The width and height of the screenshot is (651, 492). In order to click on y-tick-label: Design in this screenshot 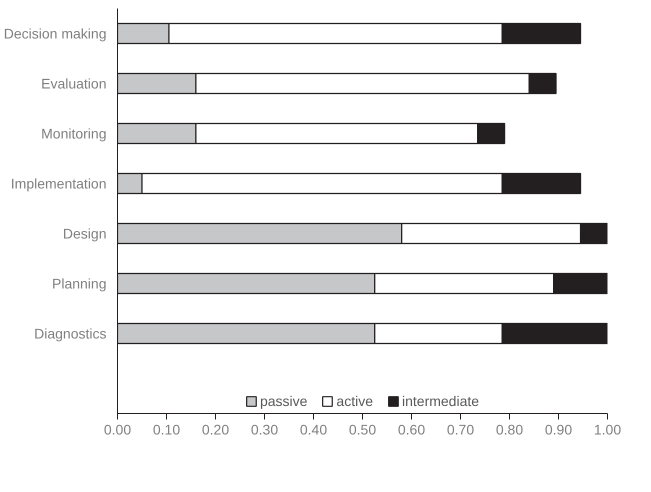, I will do `click(84, 234)`.